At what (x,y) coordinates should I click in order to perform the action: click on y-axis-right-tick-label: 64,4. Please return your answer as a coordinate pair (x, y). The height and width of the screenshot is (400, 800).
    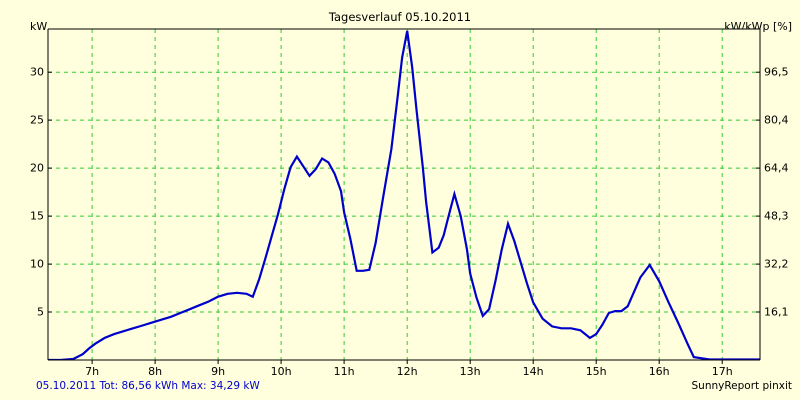
    Looking at the image, I should click on (776, 168).